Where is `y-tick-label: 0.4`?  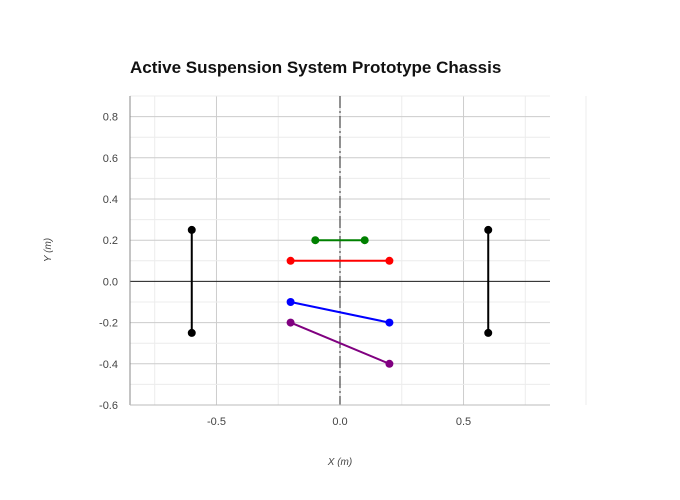 y-tick-label: 0.4 is located at coordinates (110, 200).